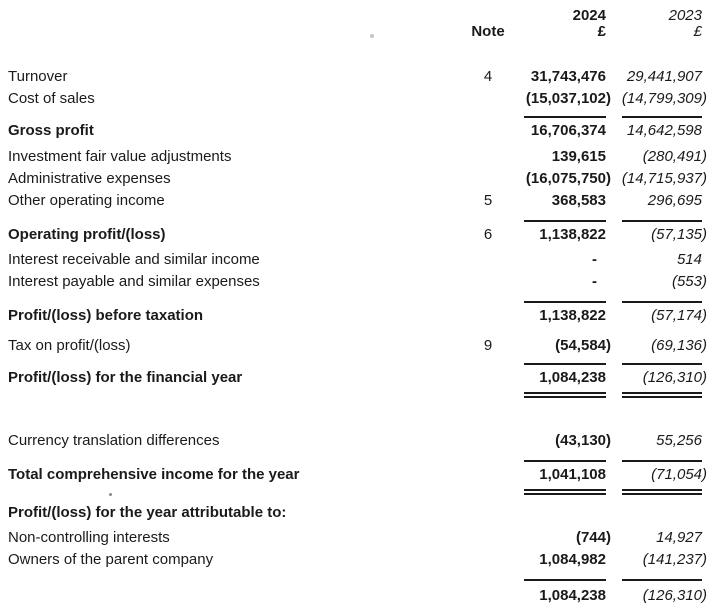 Image resolution: width=710 pixels, height=609 pixels. What do you see at coordinates (355, 131) in the screenshot?
I see `row-gross-profit: Gross profit 16,706,374 14,642,598` at bounding box center [355, 131].